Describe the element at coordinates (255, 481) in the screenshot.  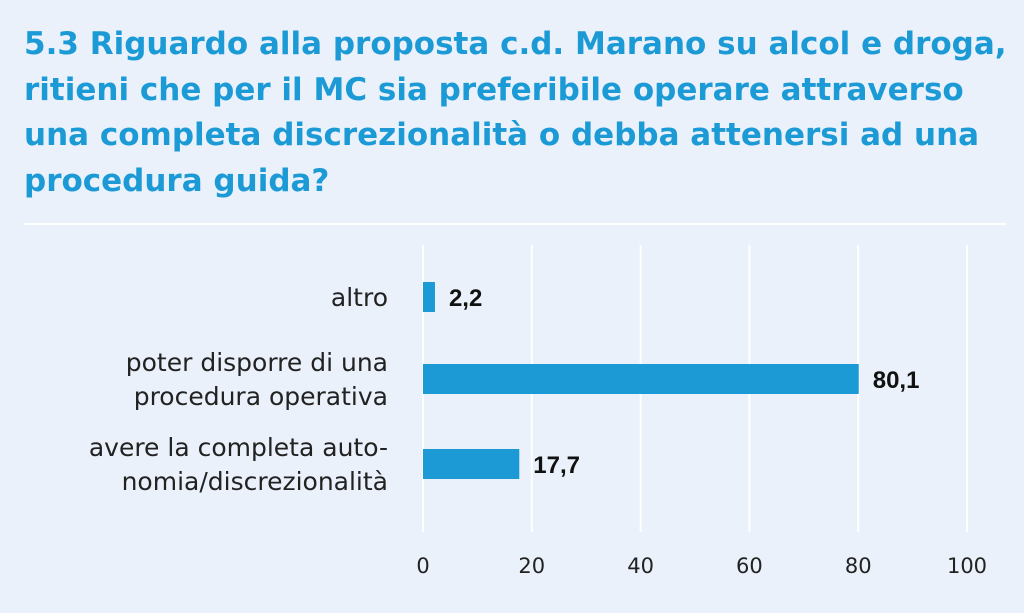
I see `category-label: nomia/discrezionalità` at that location.